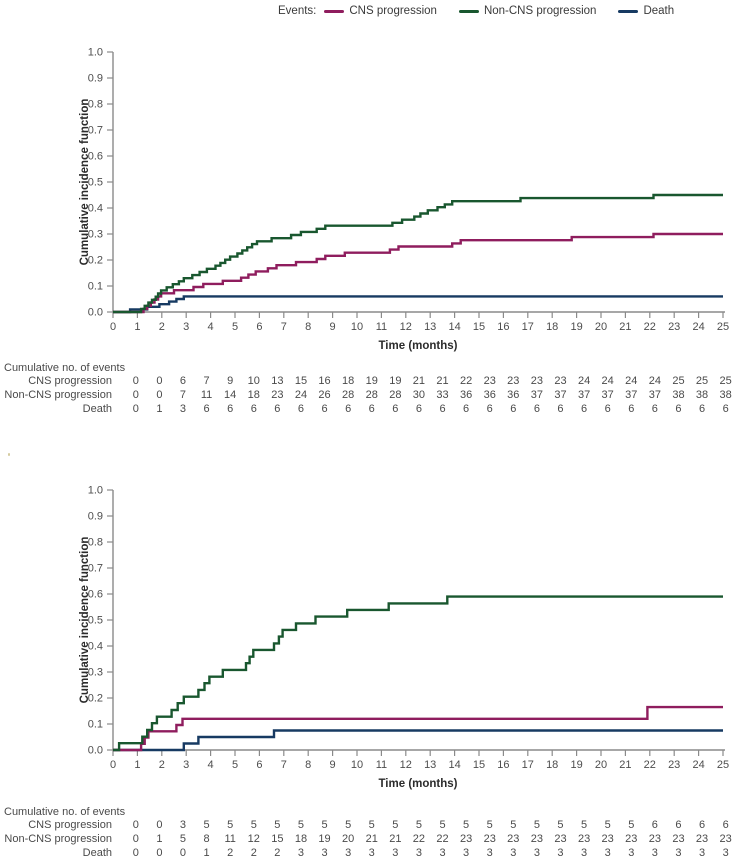  I want to click on series-line-cns-progression, so click(418, 728).